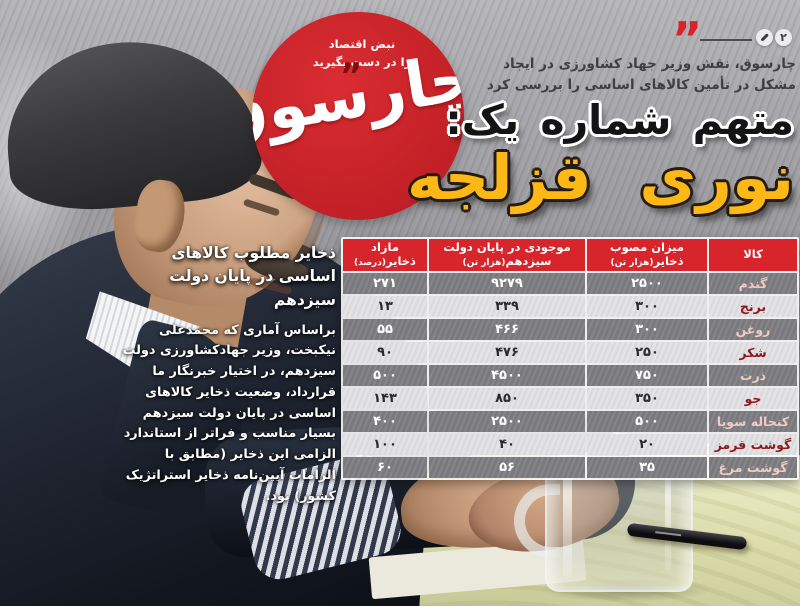 This screenshot has width=800, height=606. What do you see at coordinates (385, 467) in the screenshot?
I see `table-row-cell: ۶۰` at bounding box center [385, 467].